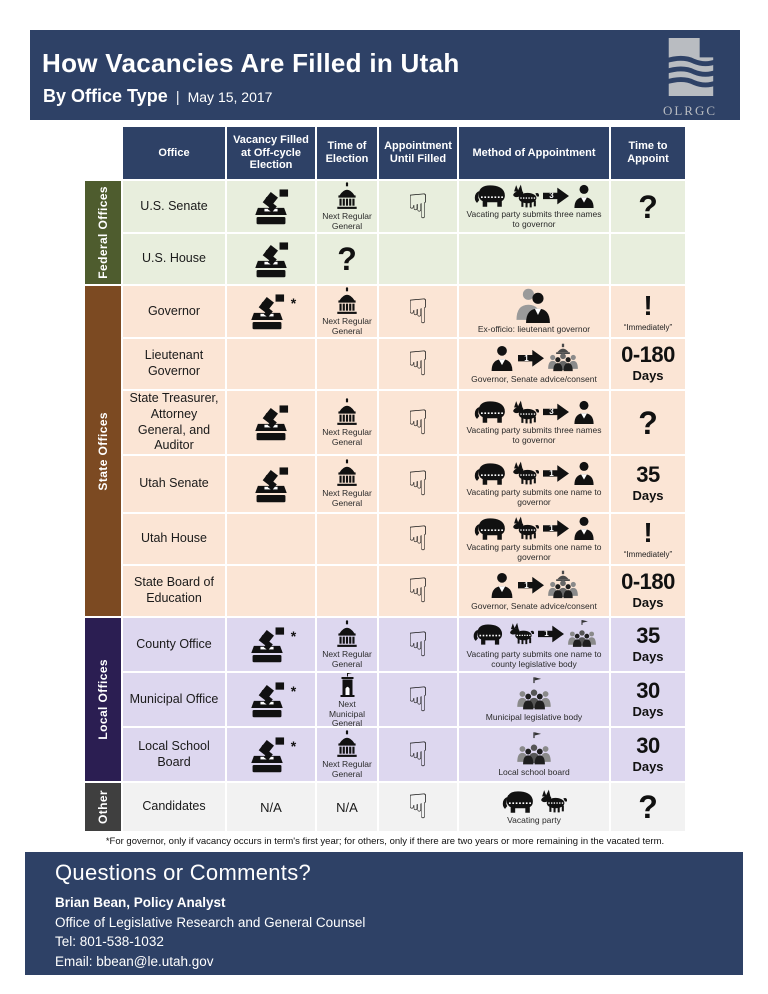 The width and height of the screenshot is (768, 994). I want to click on vacancy-cell: N/A, so click(271, 807).